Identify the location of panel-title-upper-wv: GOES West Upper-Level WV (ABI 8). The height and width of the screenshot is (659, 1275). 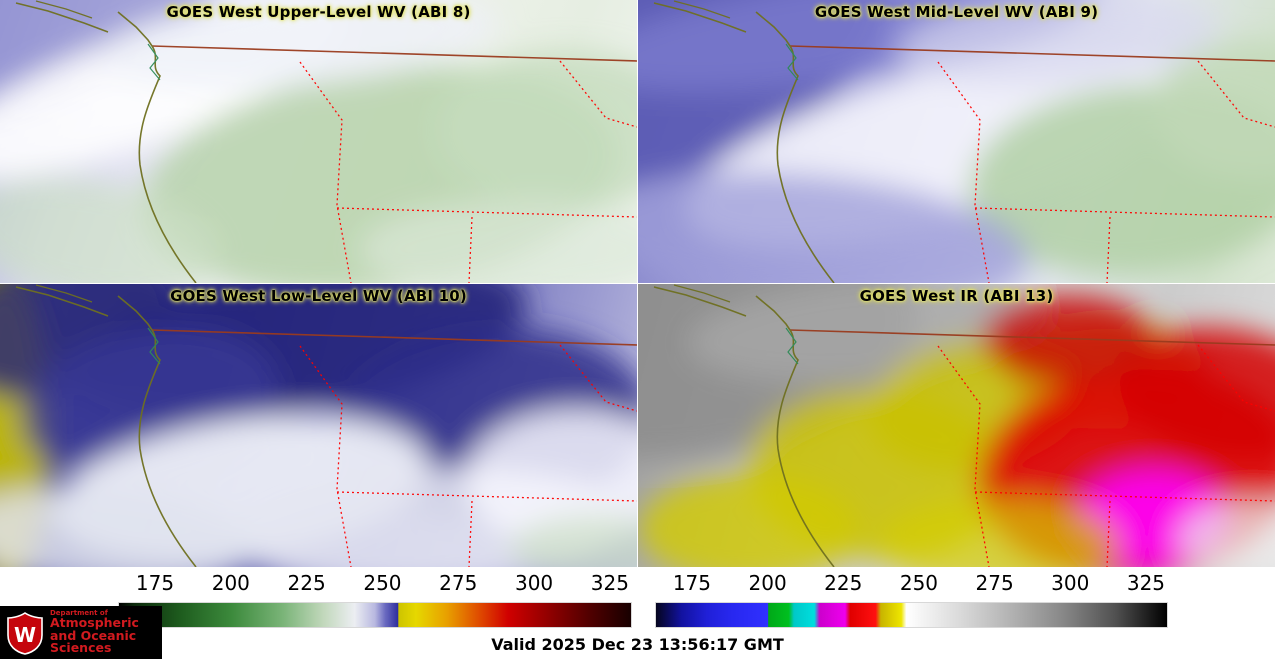
(318, 12).